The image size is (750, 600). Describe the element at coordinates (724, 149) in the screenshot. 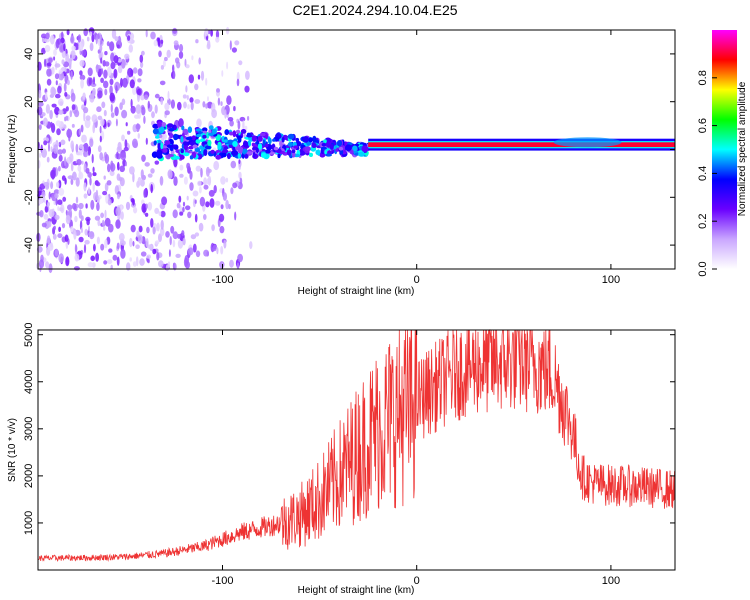

I see `colorbar-gradient` at that location.